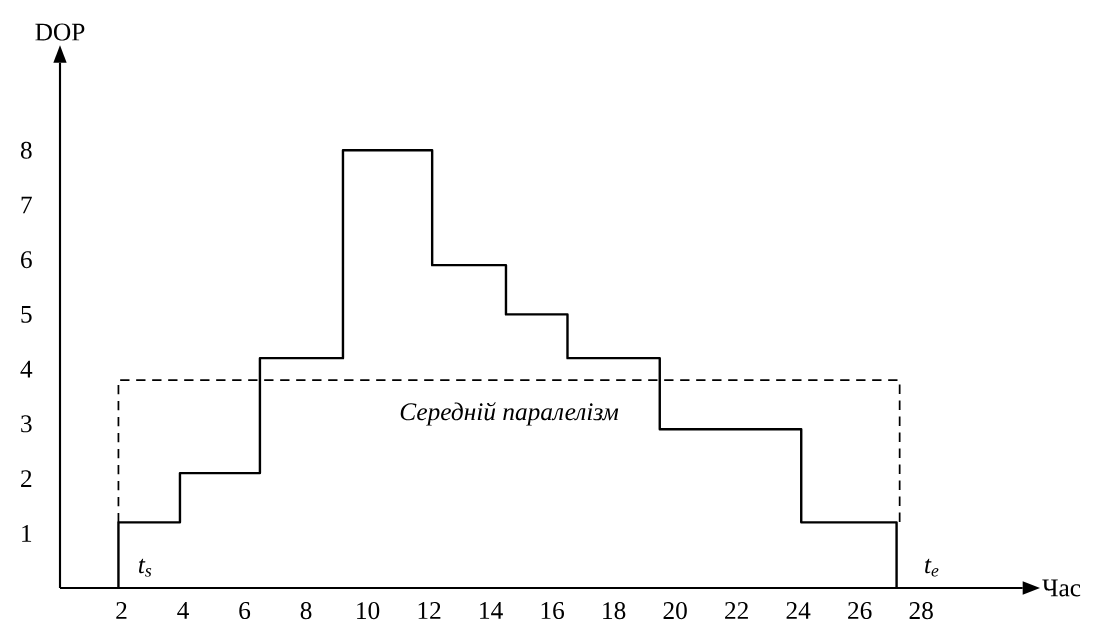 The image size is (1106, 629). I want to click on y-tick-label: 2, so click(26, 478).